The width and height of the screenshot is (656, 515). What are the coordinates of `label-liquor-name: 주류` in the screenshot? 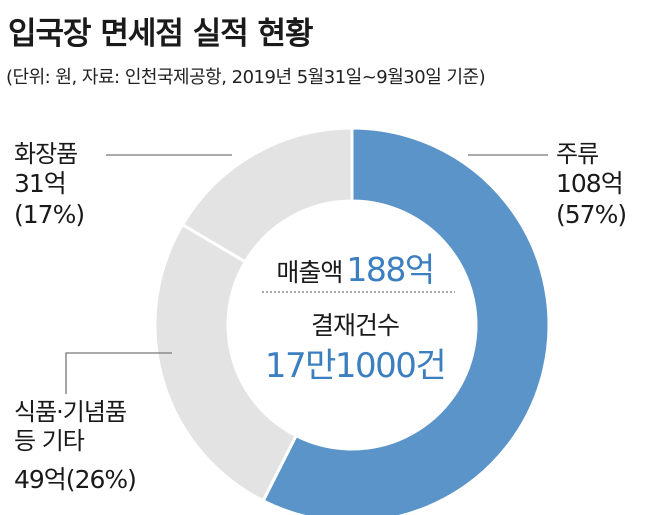 It's located at (577, 154).